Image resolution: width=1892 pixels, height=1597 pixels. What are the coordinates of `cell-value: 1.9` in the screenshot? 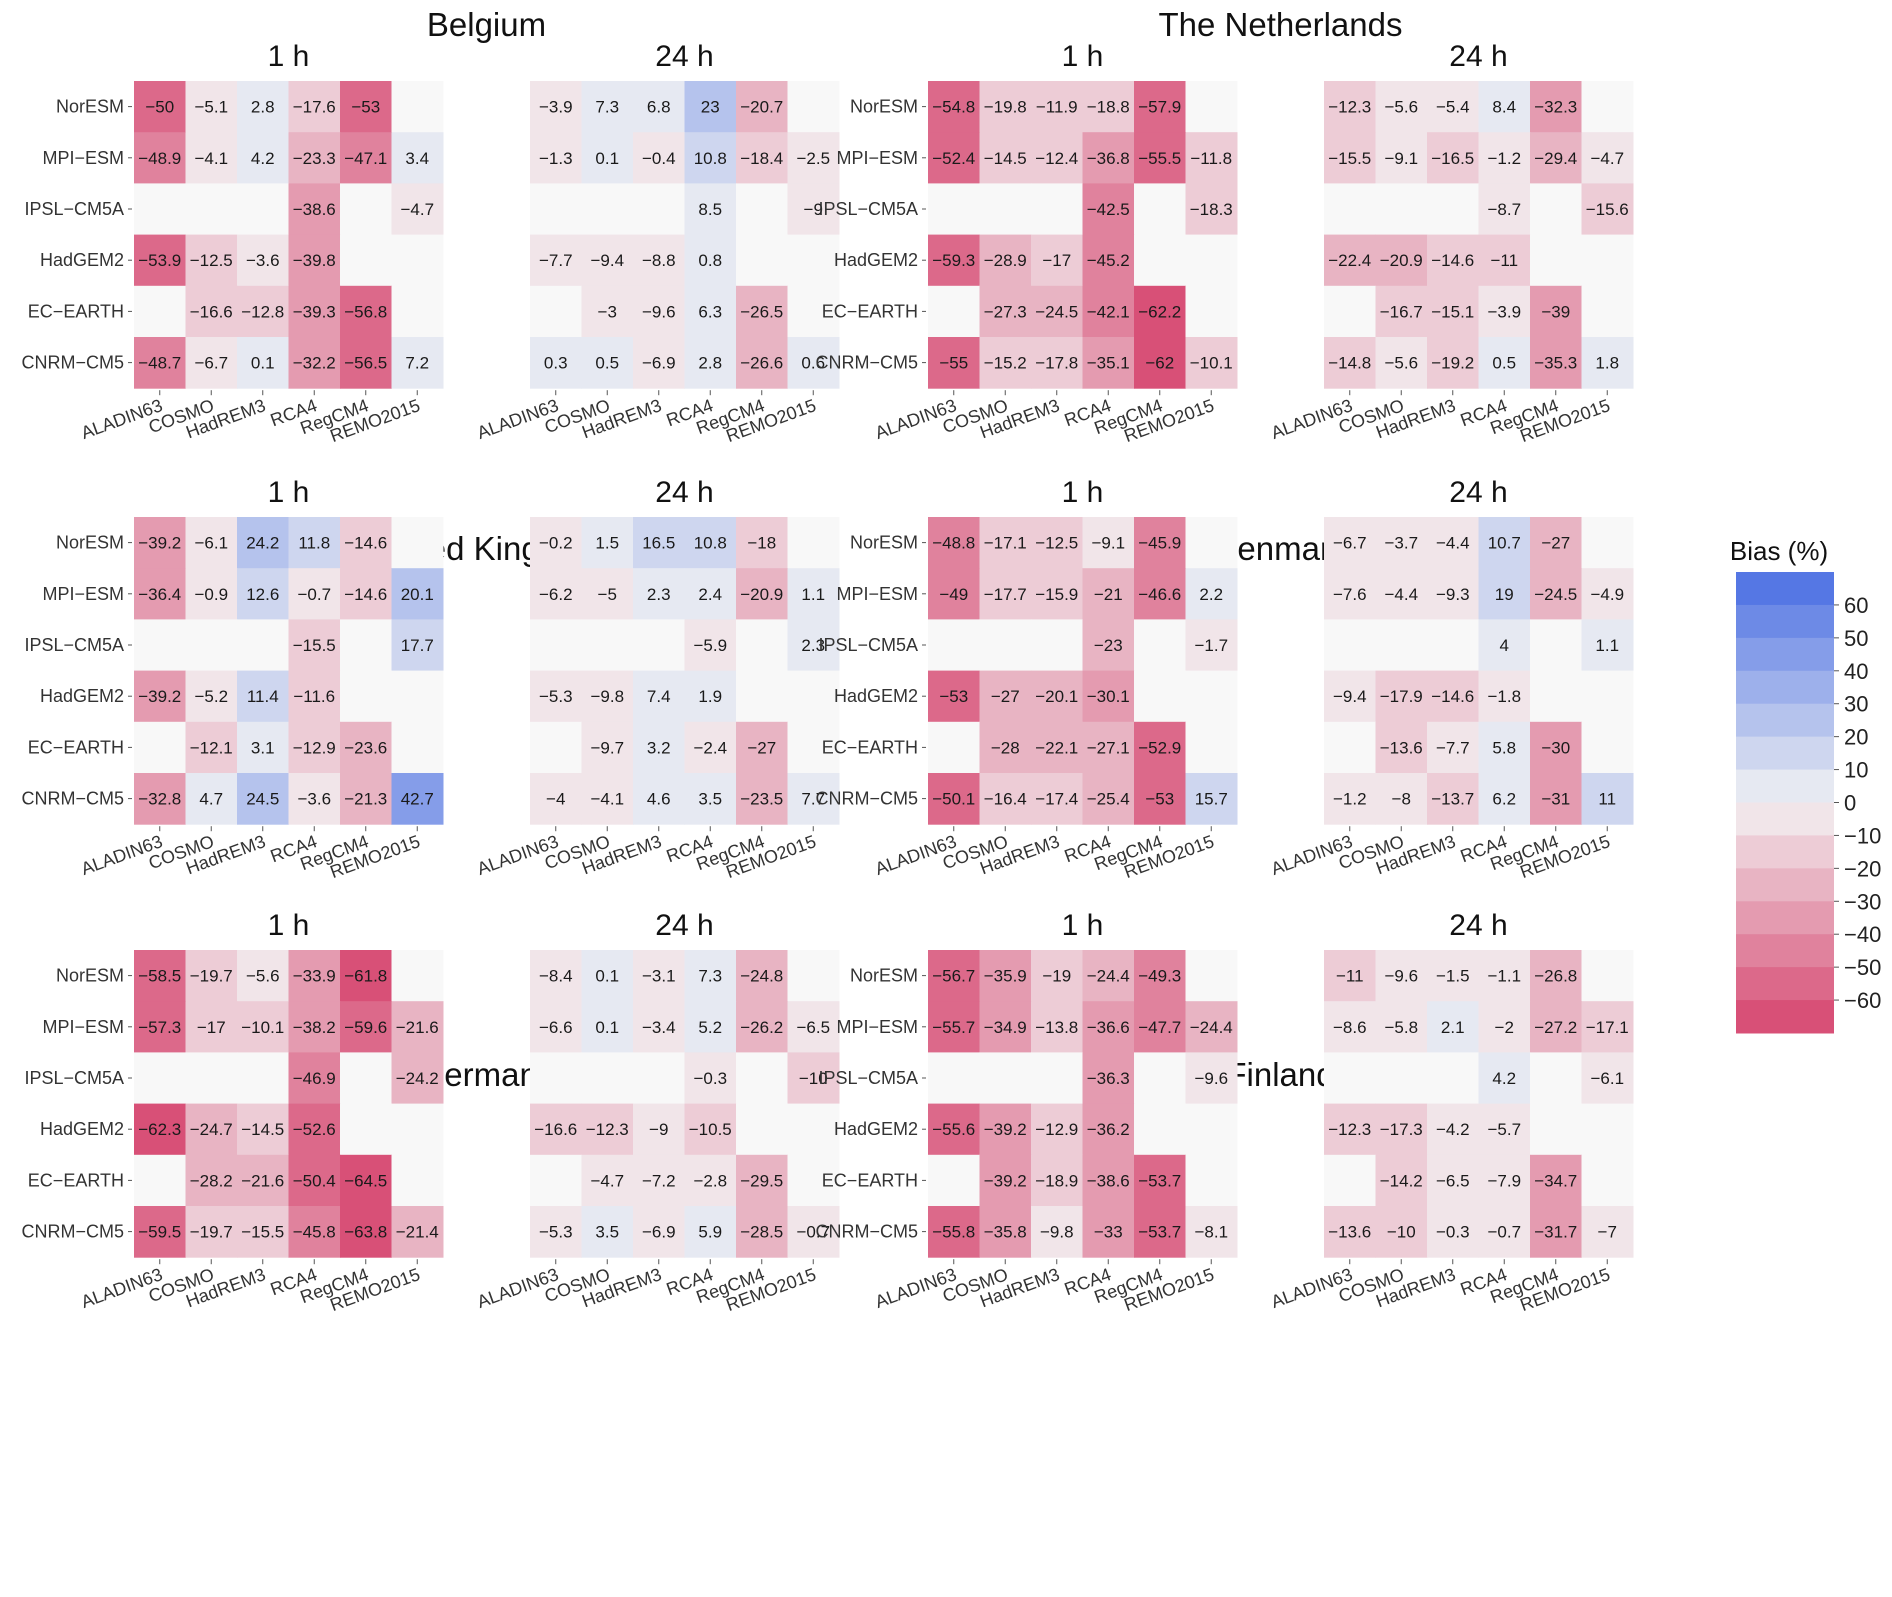 It's located at (710, 696).